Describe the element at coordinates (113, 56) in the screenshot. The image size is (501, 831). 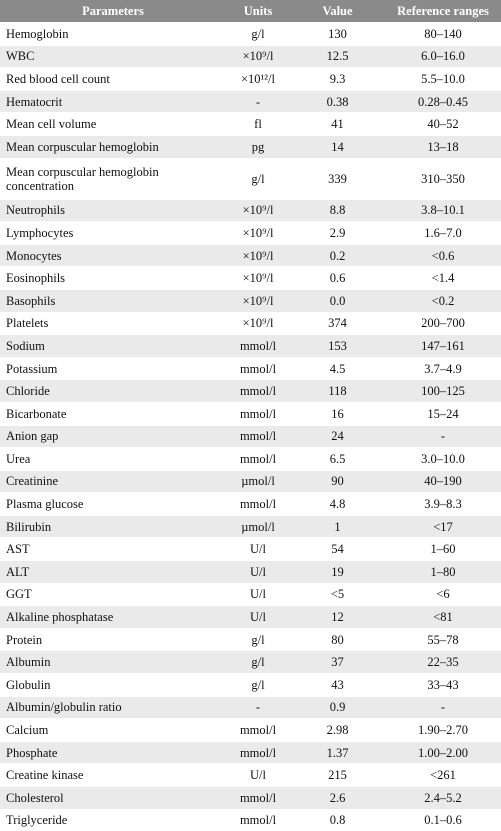
I see `table-cell: WBC` at that location.